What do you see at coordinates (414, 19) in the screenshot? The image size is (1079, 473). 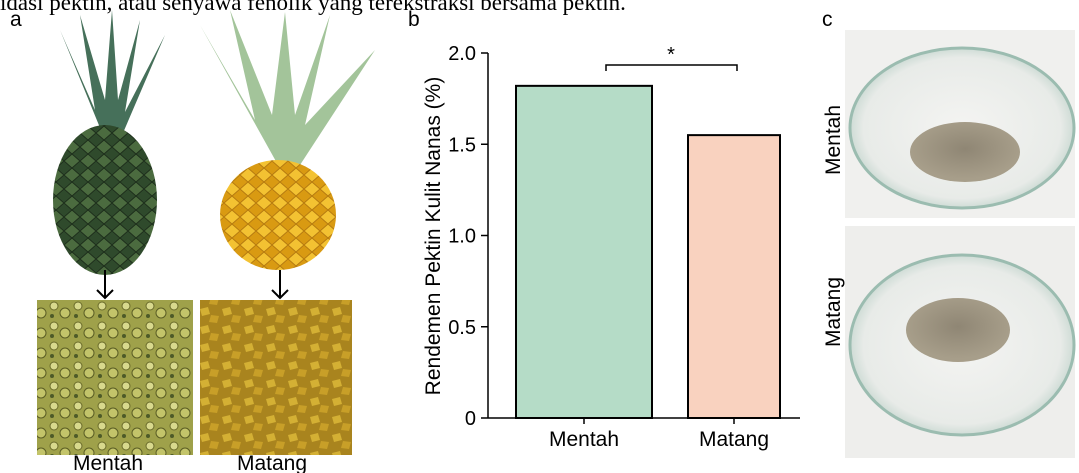 I see `panel-label: b` at bounding box center [414, 19].